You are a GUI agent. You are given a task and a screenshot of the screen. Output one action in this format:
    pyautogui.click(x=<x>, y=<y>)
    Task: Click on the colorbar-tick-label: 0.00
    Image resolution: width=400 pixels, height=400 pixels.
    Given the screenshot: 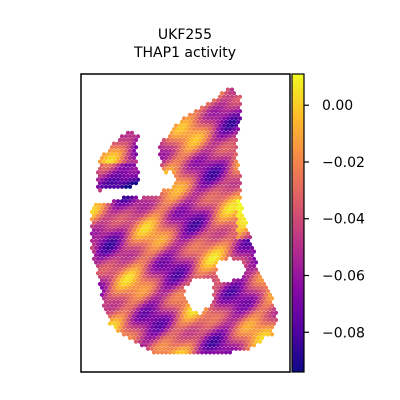 What is the action you would take?
    pyautogui.click(x=337, y=106)
    